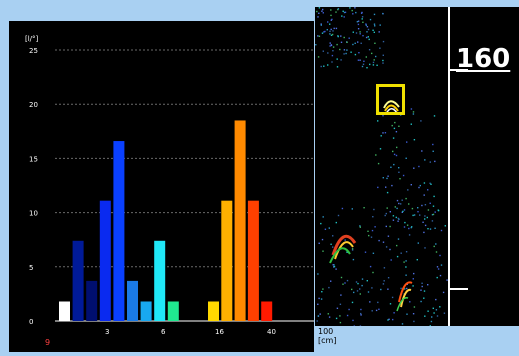 The height and width of the screenshot is (356, 519). What do you see at coordinates (31, 322) in the screenshot?
I see `y-tick-label: 0` at bounding box center [31, 322].